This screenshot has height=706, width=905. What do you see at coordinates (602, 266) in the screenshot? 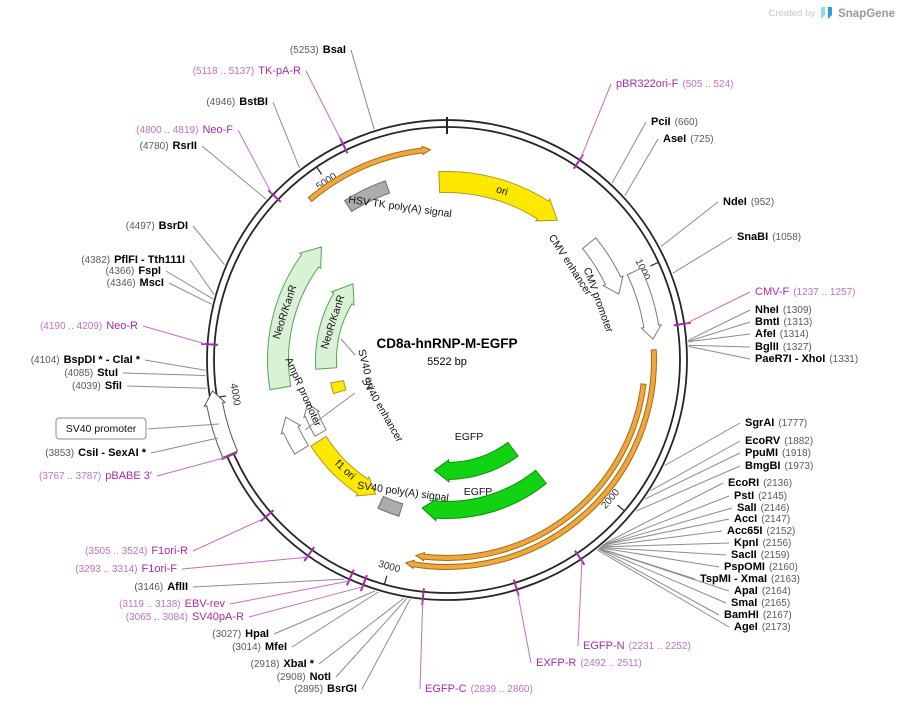
I see `feature-cmv-enhancer` at bounding box center [602, 266].